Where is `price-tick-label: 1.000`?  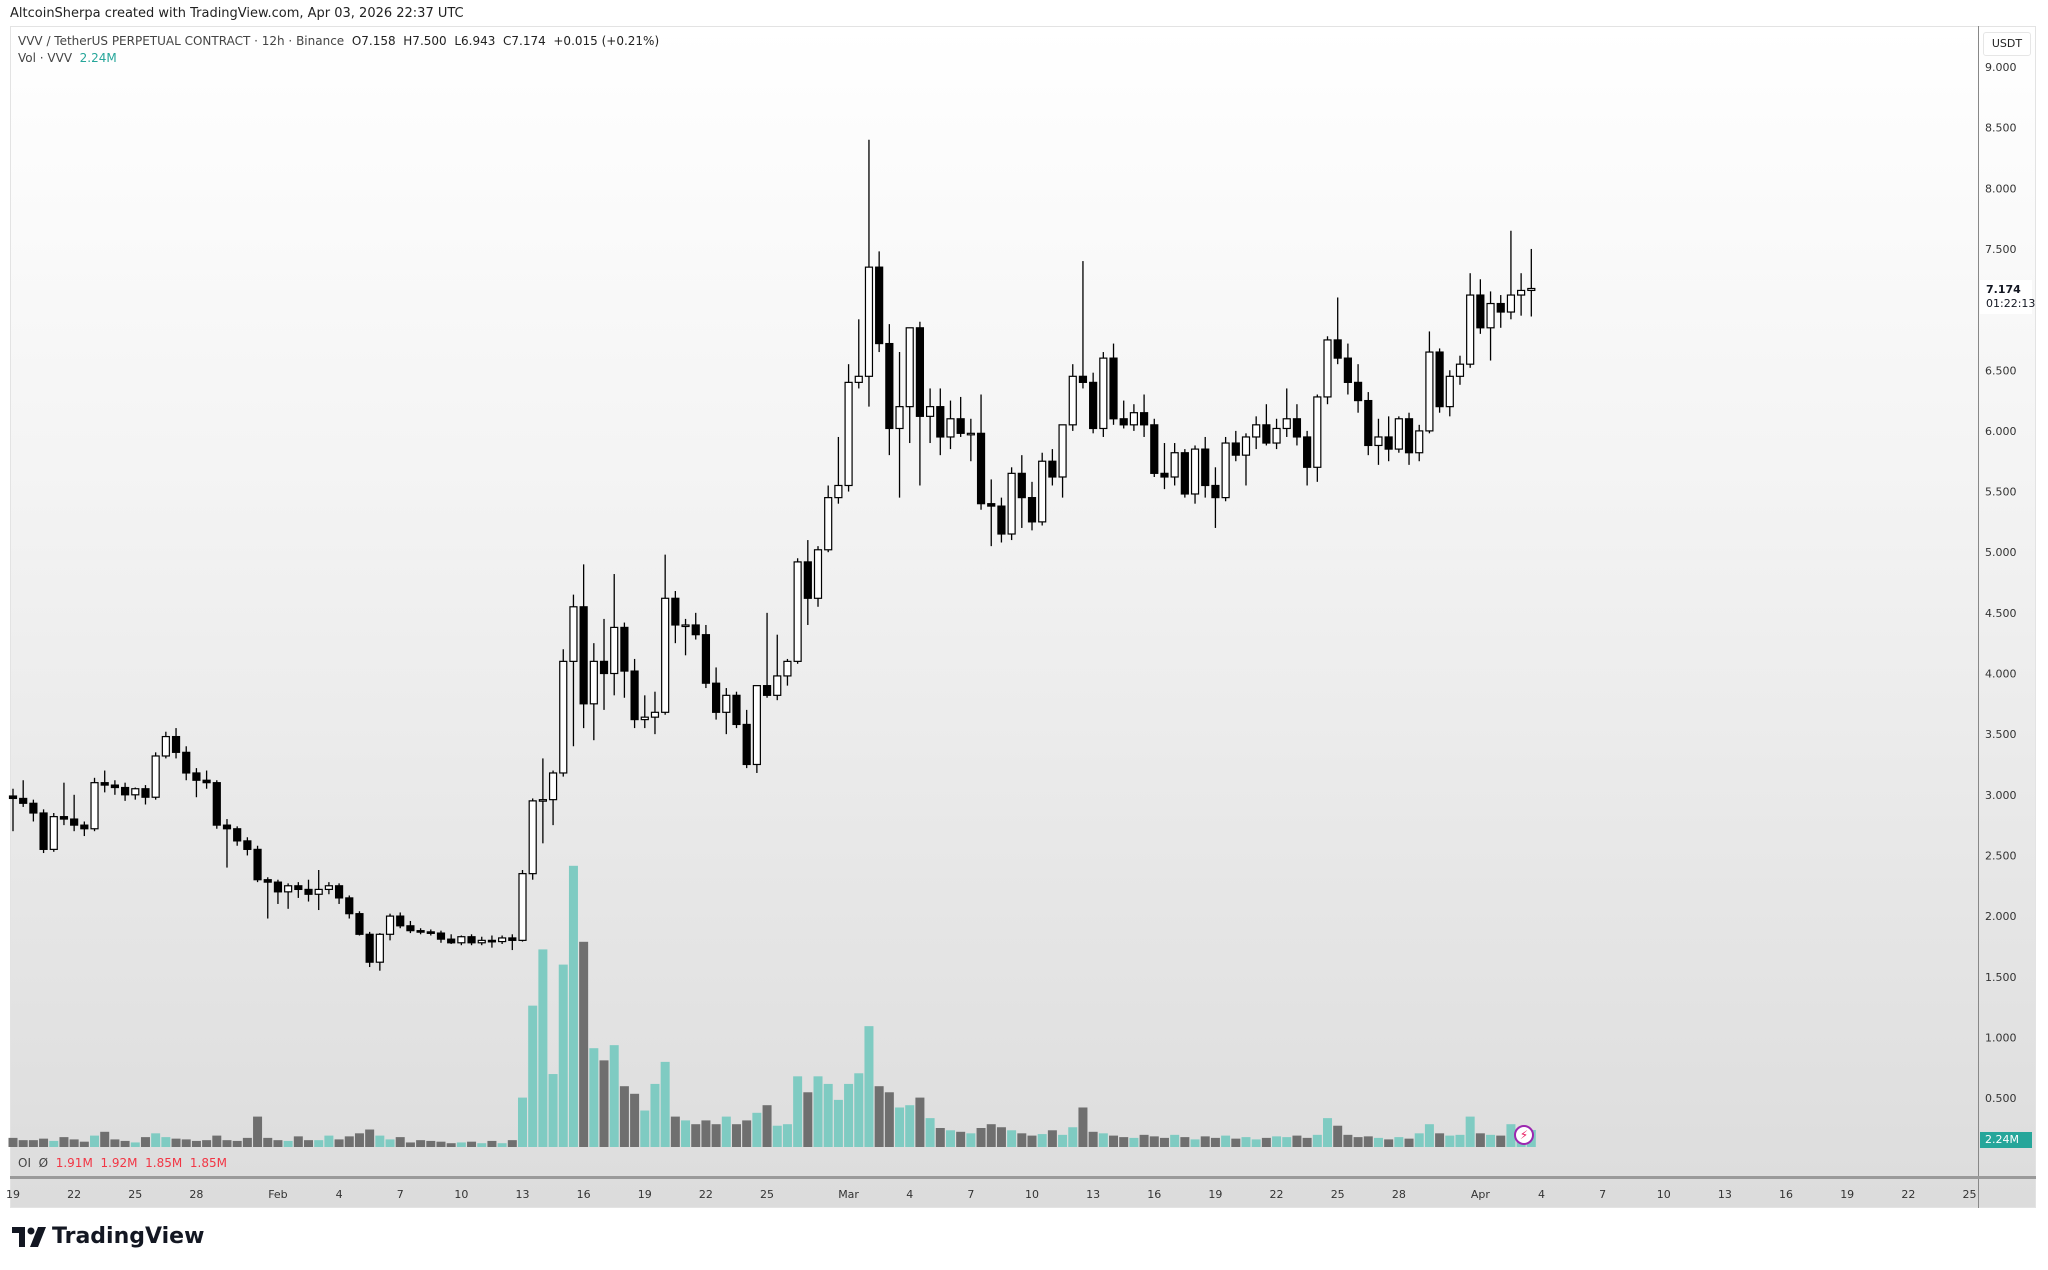
price-tick-label: 1.000 is located at coordinates (2001, 1037).